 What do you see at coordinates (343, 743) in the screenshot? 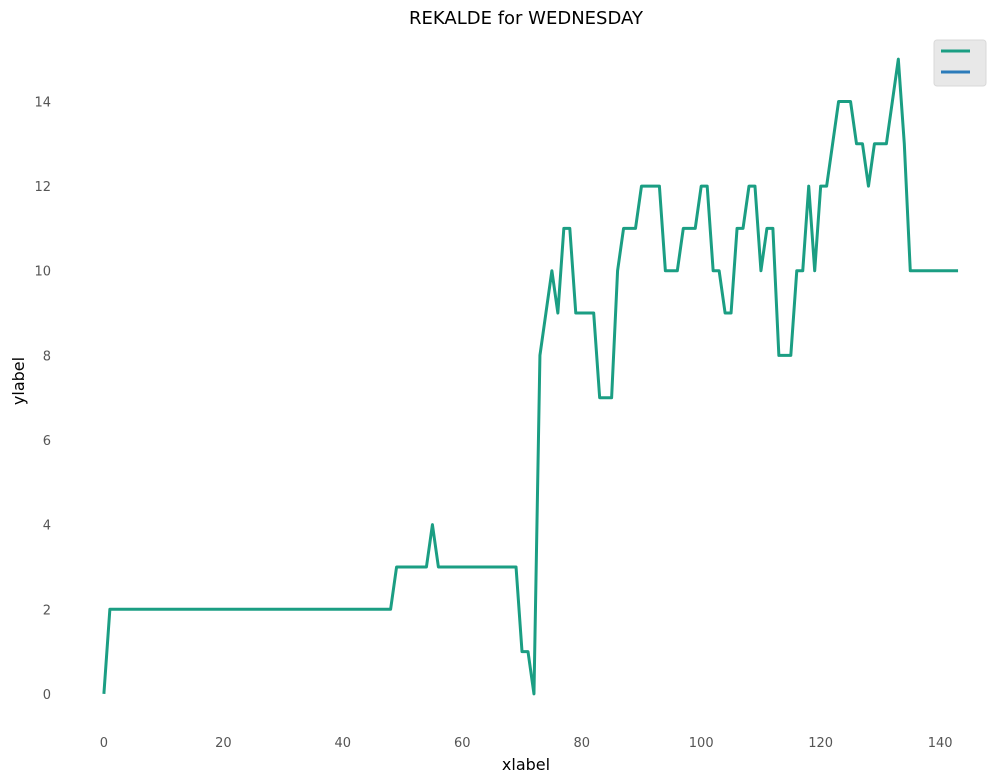
I see `x-tick-label: 40` at bounding box center [343, 743].